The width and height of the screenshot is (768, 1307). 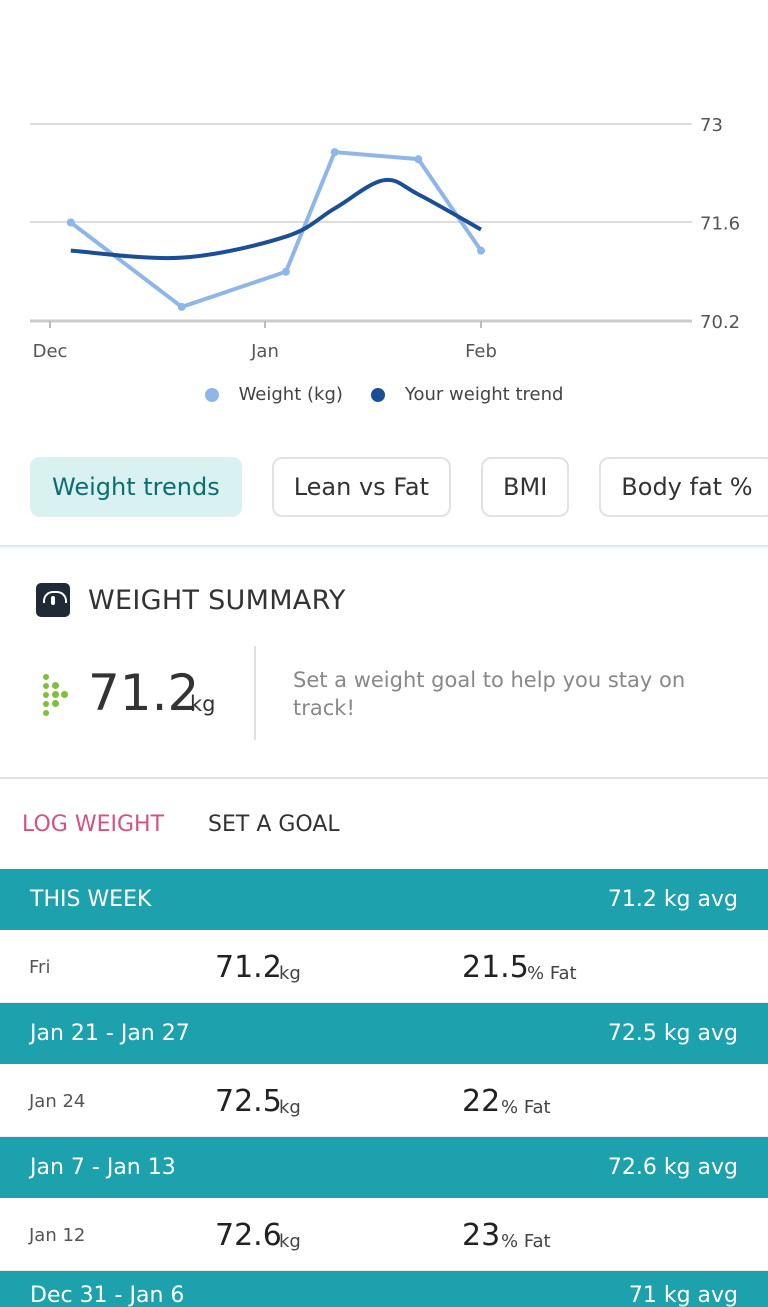 I want to click on log-entry-row: Jan 24 72.5 kg 22 % Fat, so click(x=384, y=1100).